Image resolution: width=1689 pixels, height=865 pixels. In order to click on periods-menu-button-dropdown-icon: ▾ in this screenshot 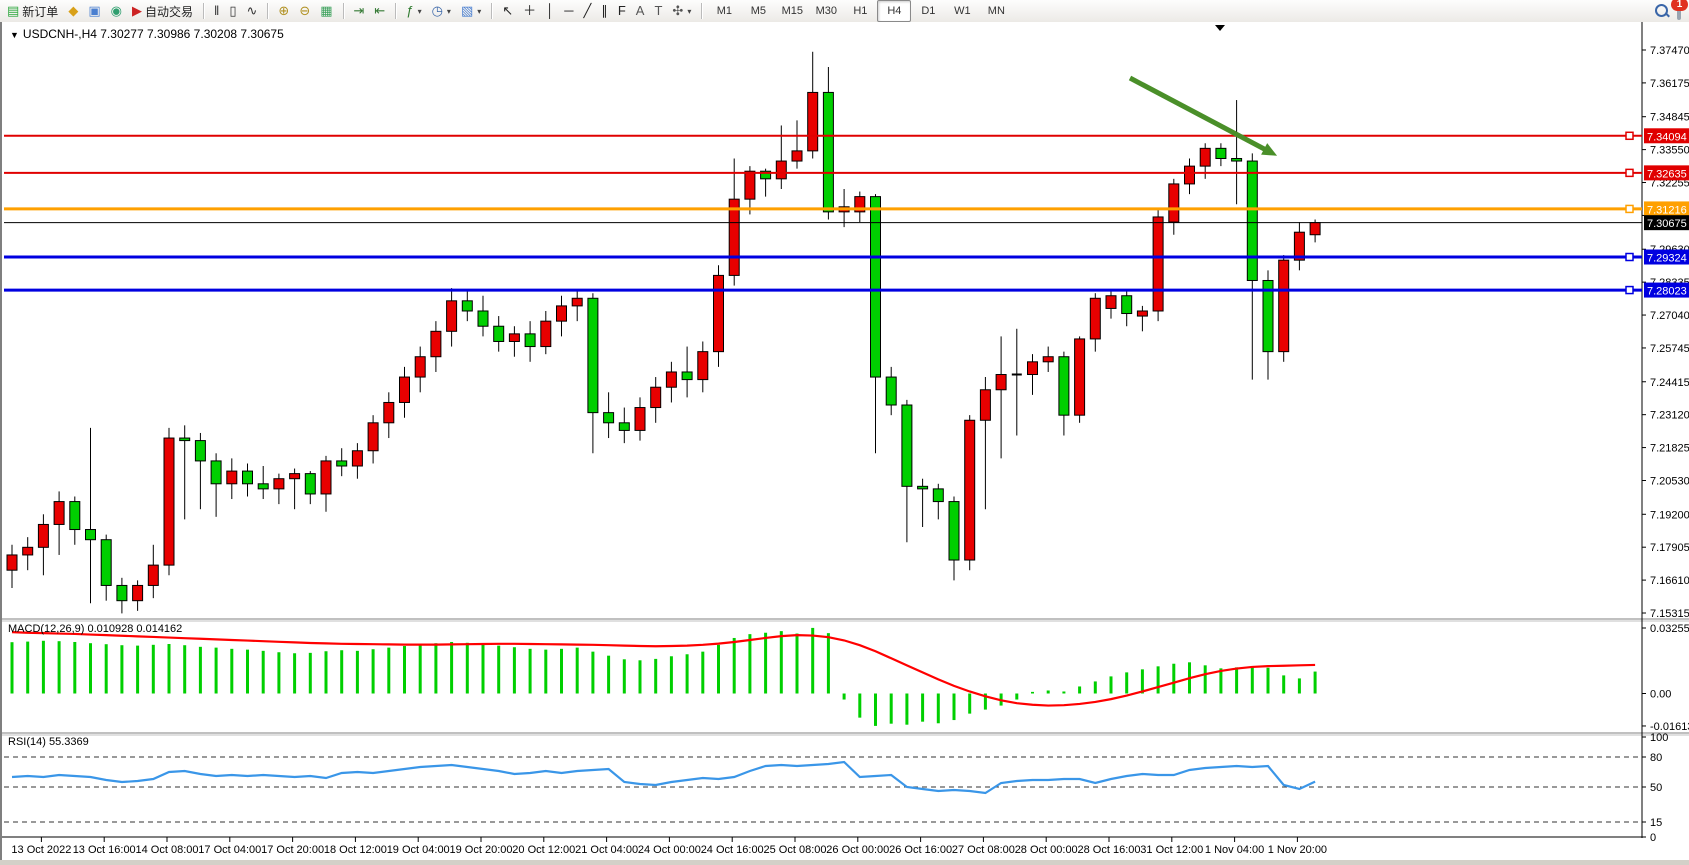, I will do `click(448, 11)`.